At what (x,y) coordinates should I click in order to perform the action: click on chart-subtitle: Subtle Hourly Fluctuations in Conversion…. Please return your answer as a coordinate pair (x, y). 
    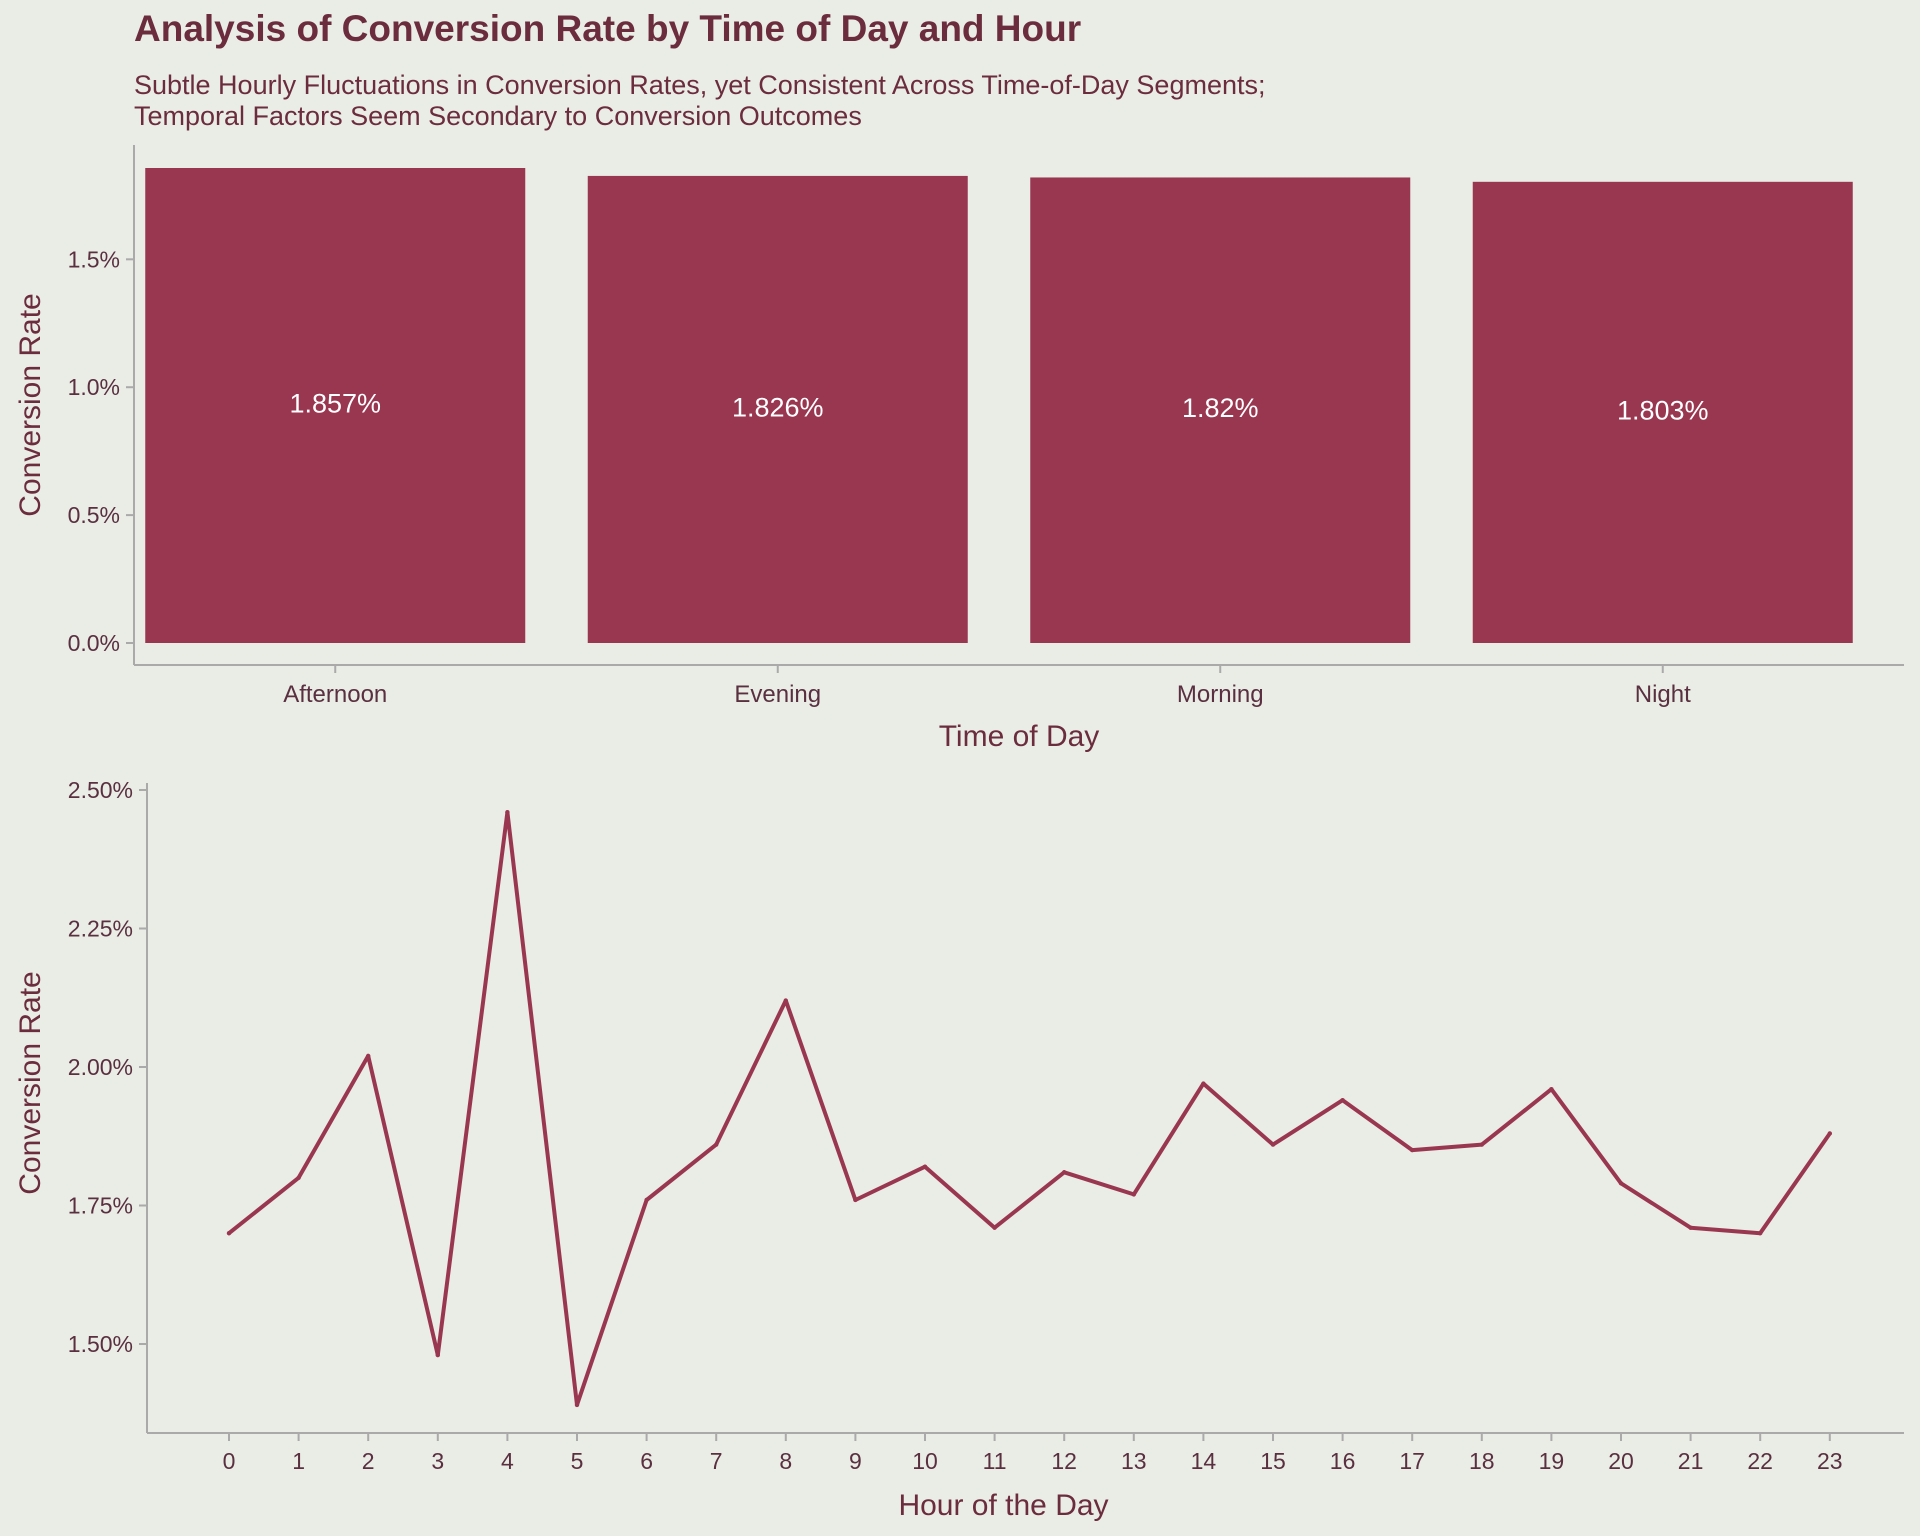
    Looking at the image, I should click on (699, 101).